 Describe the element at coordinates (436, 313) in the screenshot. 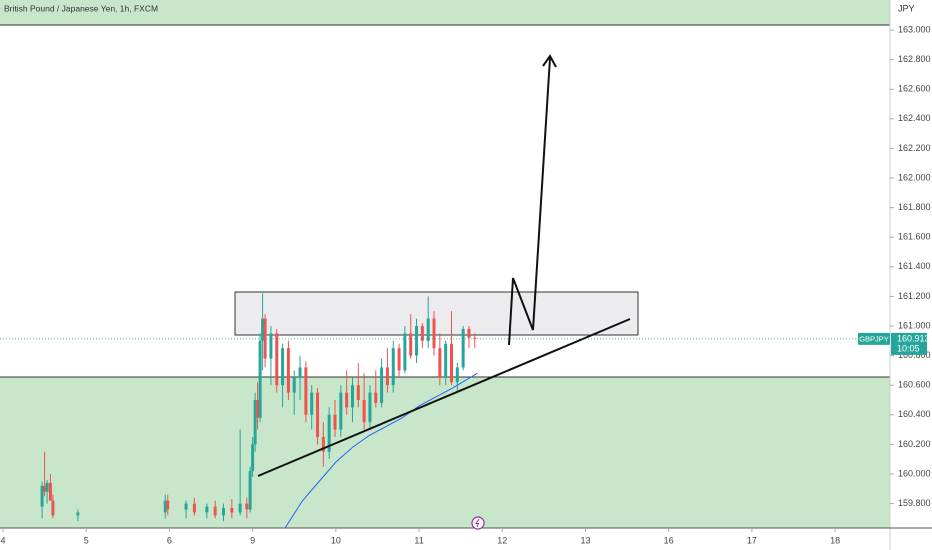

I see `resistance-box` at that location.